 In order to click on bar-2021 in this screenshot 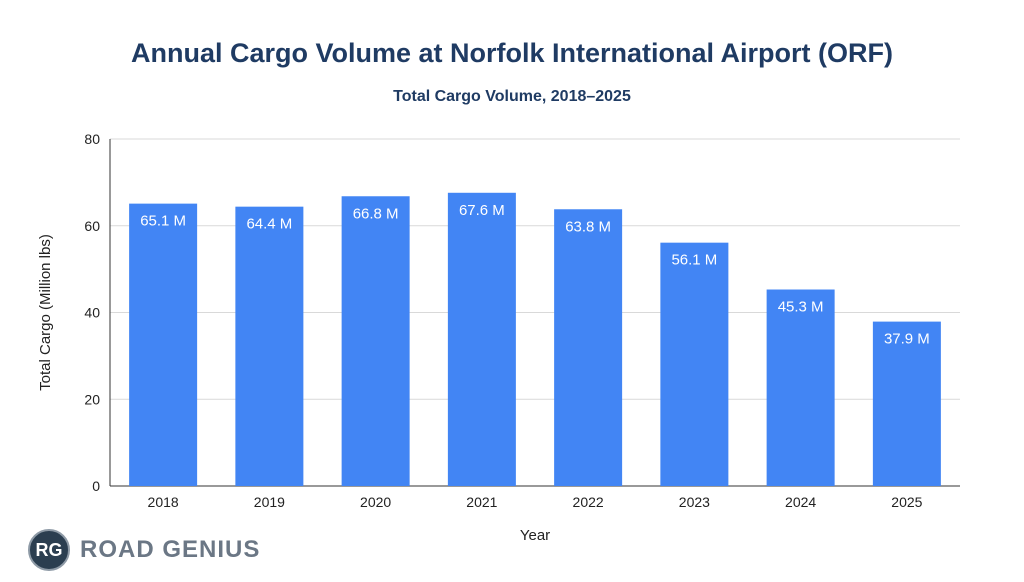, I will do `click(481, 339)`.